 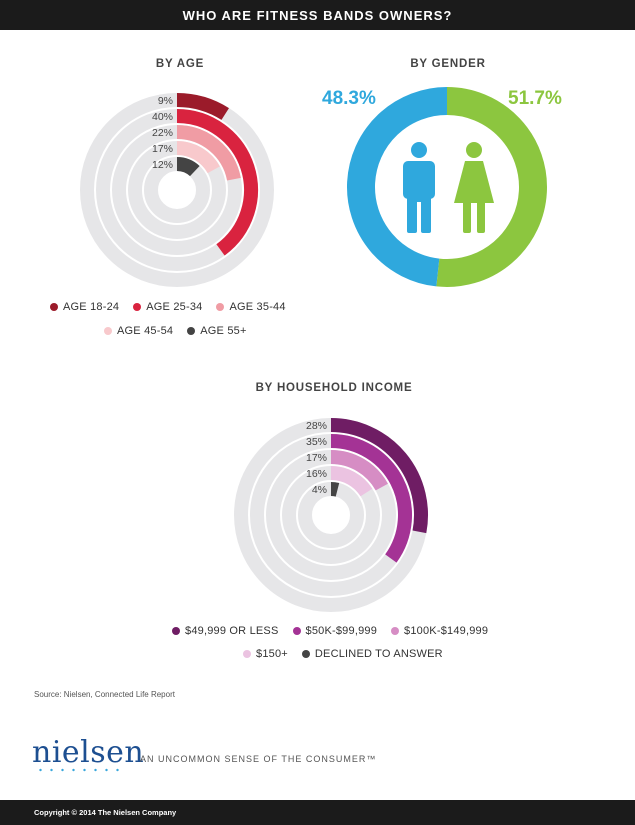 I want to click on page-title: WHO ARE FITNESS BANDS OWNERS?, so click(x=317, y=15).